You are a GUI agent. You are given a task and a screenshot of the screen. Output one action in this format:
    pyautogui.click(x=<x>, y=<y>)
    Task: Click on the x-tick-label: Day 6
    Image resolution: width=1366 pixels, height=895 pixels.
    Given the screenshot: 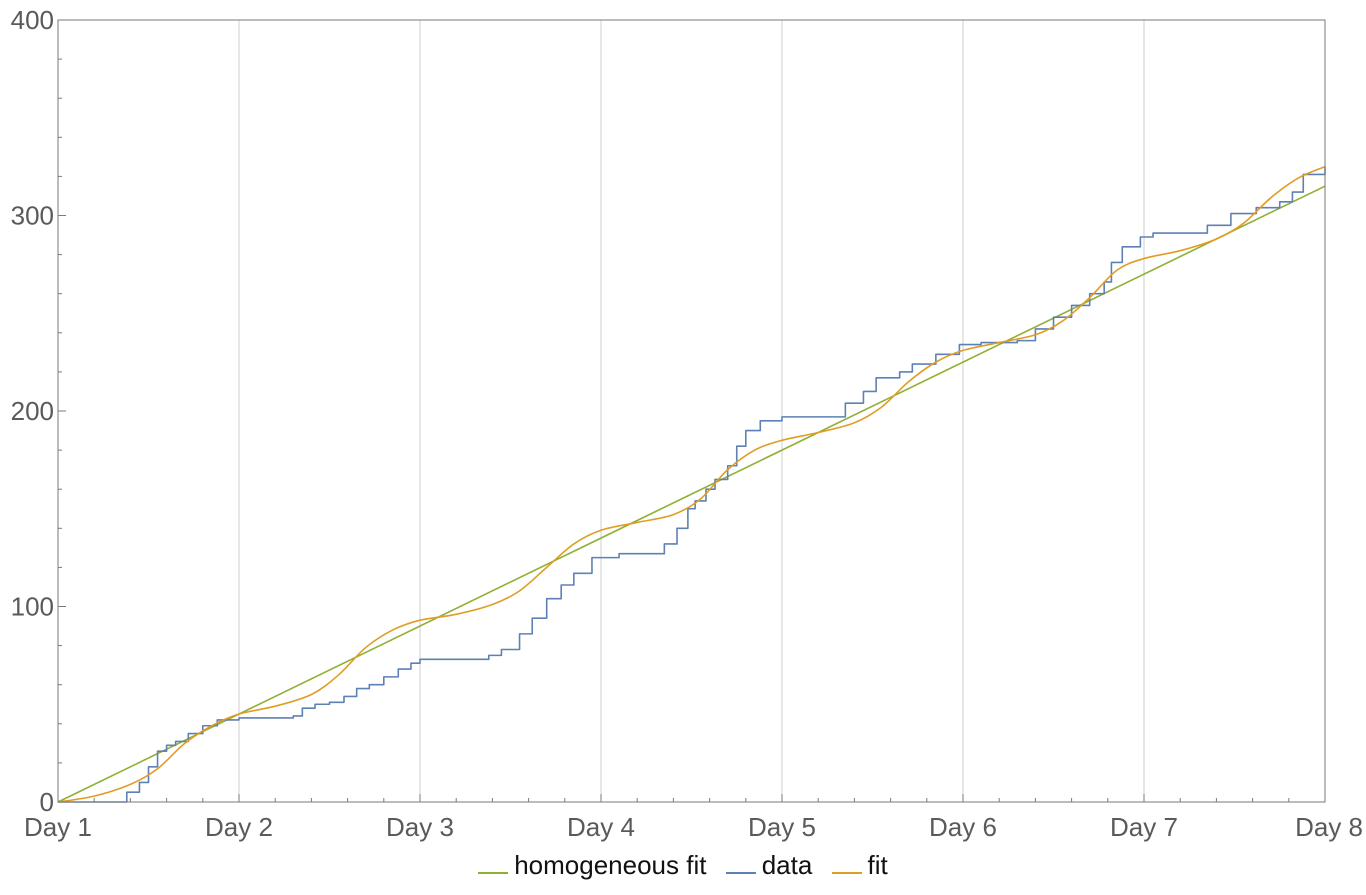 What is the action you would take?
    pyautogui.click(x=963, y=827)
    